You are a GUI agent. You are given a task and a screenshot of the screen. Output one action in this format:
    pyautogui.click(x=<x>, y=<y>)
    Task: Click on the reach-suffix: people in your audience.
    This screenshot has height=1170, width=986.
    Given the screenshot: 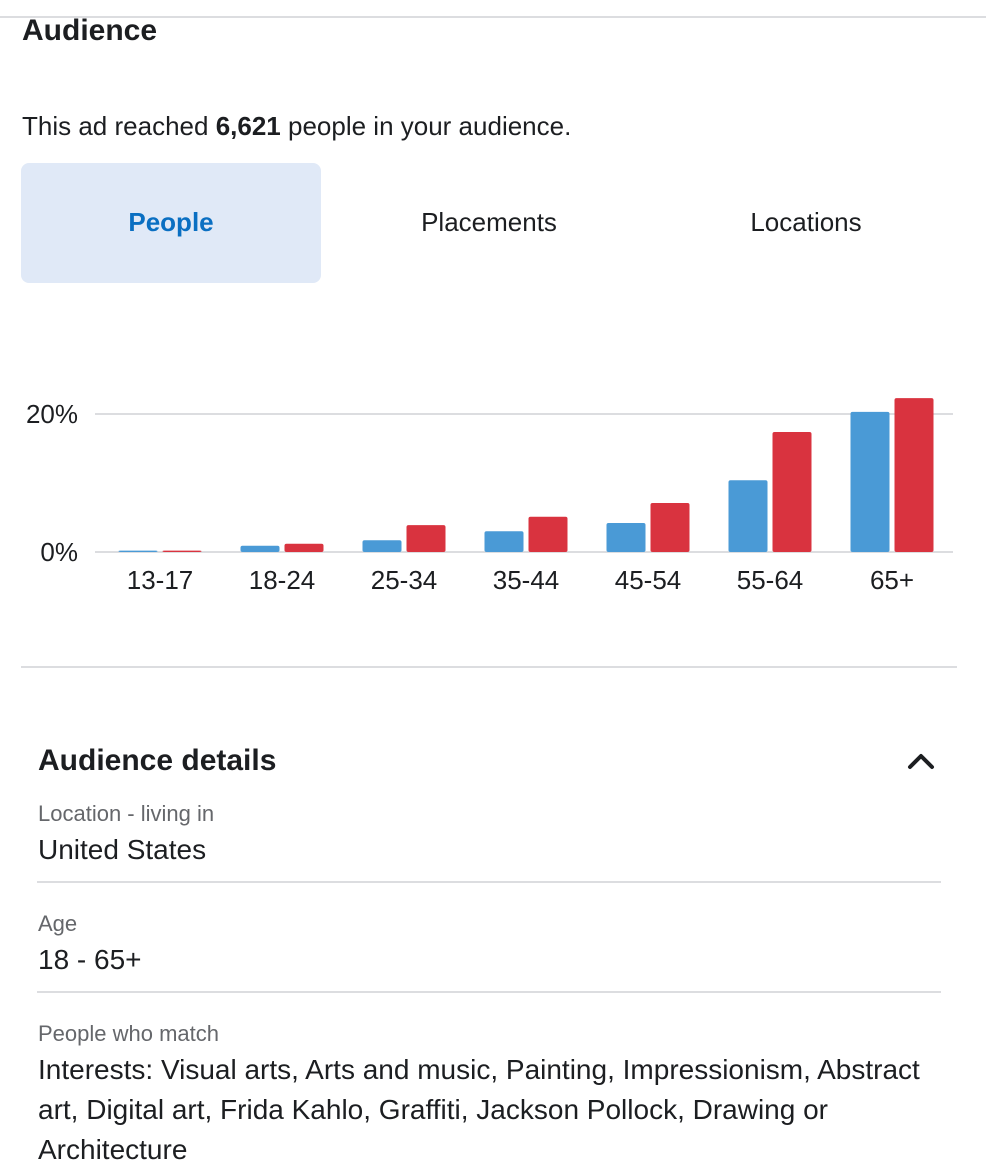 What is the action you would take?
    pyautogui.click(x=430, y=126)
    